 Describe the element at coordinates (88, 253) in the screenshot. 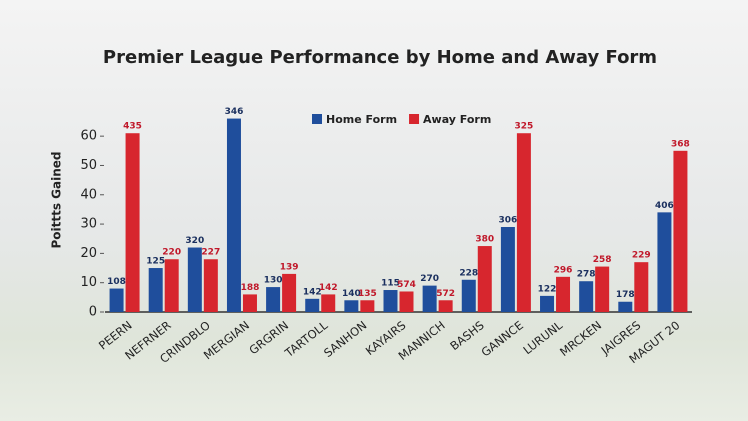

I see `y-tick-label: 20` at that location.